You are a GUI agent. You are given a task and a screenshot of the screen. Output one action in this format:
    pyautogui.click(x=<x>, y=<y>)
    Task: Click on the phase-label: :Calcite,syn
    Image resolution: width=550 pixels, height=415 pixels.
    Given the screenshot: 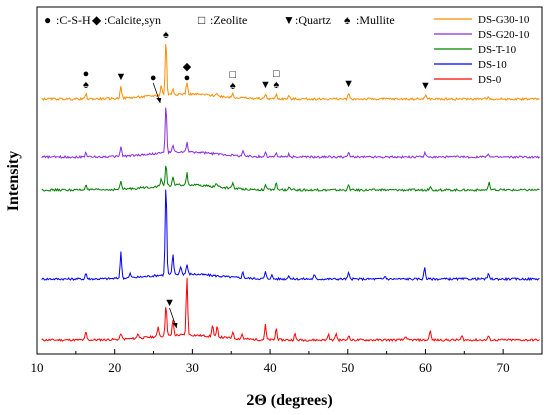 What is the action you would take?
    pyautogui.click(x=132, y=20)
    